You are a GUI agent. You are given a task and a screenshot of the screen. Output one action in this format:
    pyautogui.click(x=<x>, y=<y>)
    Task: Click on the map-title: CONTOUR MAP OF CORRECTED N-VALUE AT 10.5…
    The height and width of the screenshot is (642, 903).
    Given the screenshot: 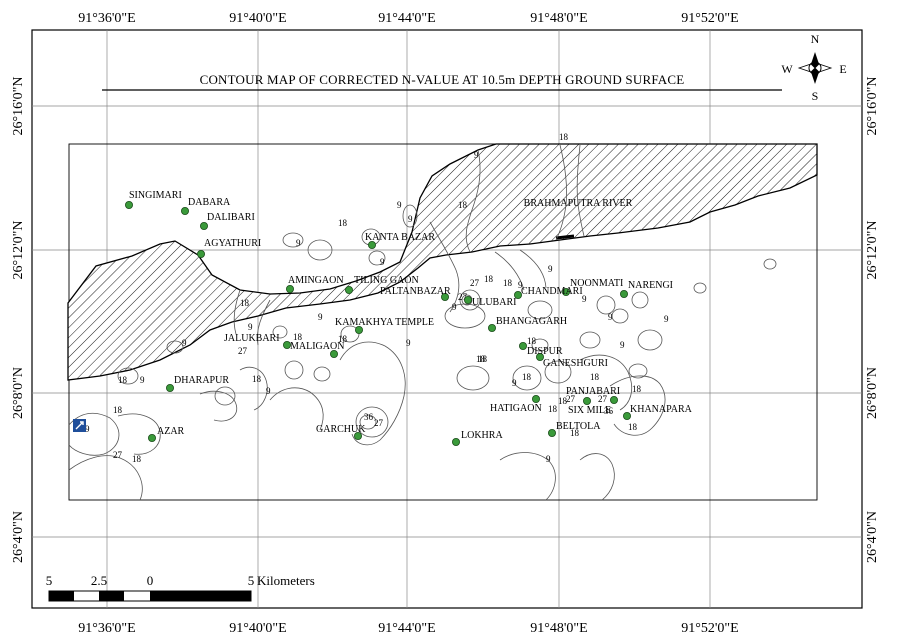 What is the action you would take?
    pyautogui.click(x=442, y=79)
    